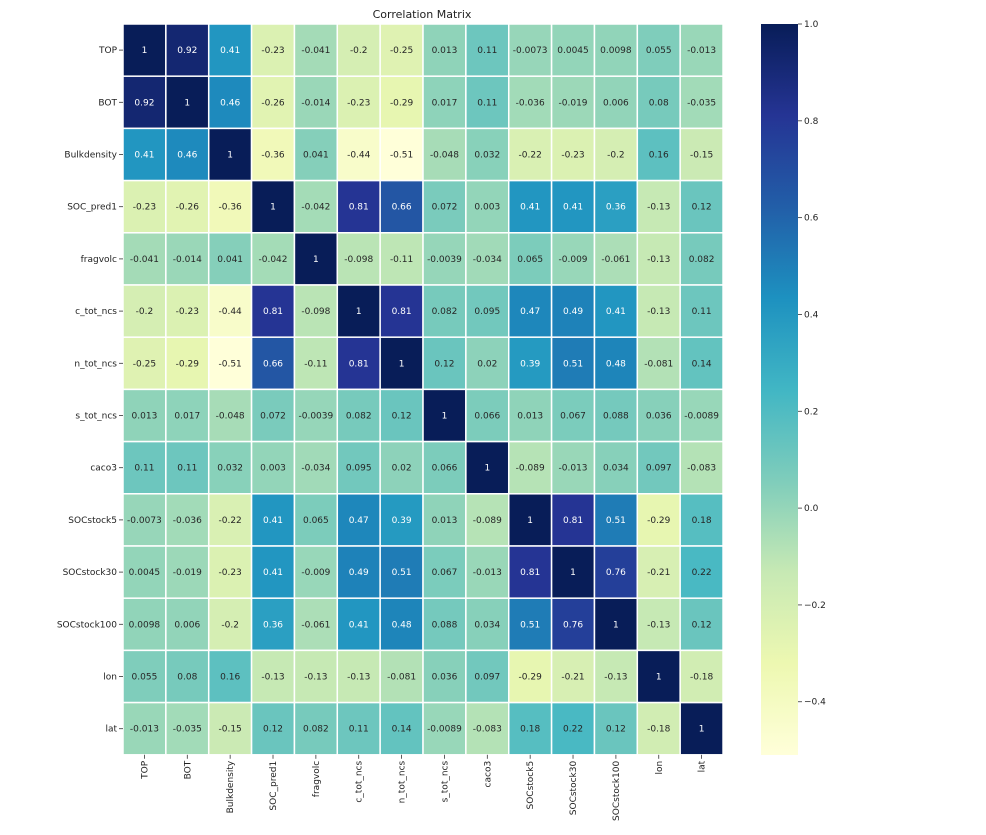  What do you see at coordinates (96, 312) in the screenshot?
I see `y-tick-label: c_tot_ncs` at bounding box center [96, 312].